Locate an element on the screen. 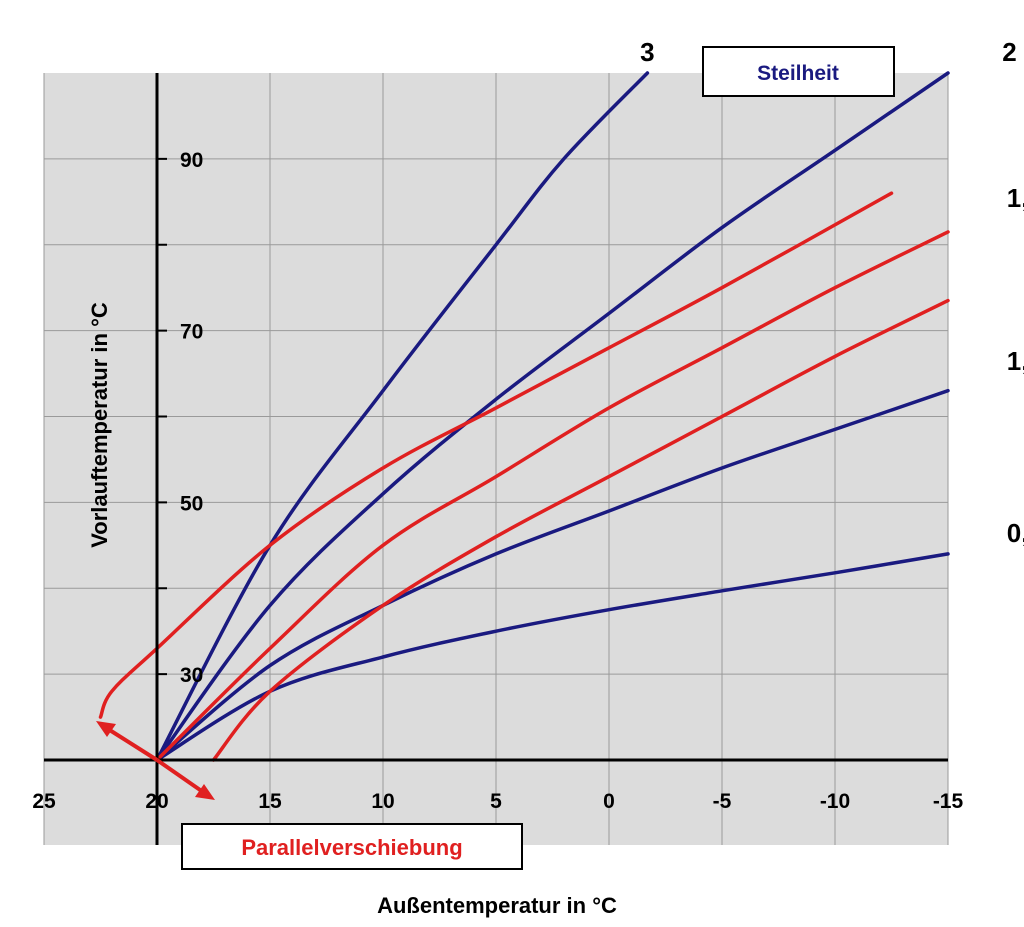  shift-box: Parallelverschiebung is located at coordinates (352, 846).